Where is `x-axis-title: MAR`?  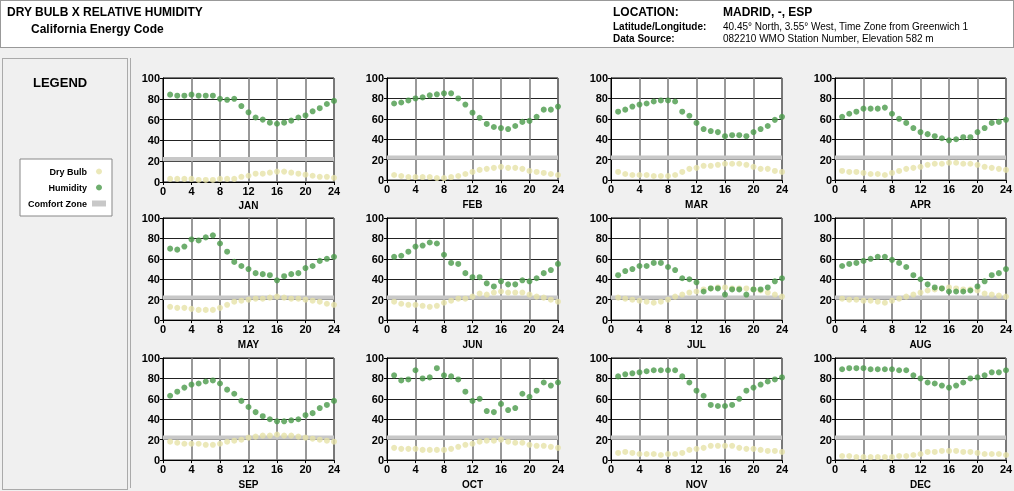
x-axis-title: MAR is located at coordinates (697, 204).